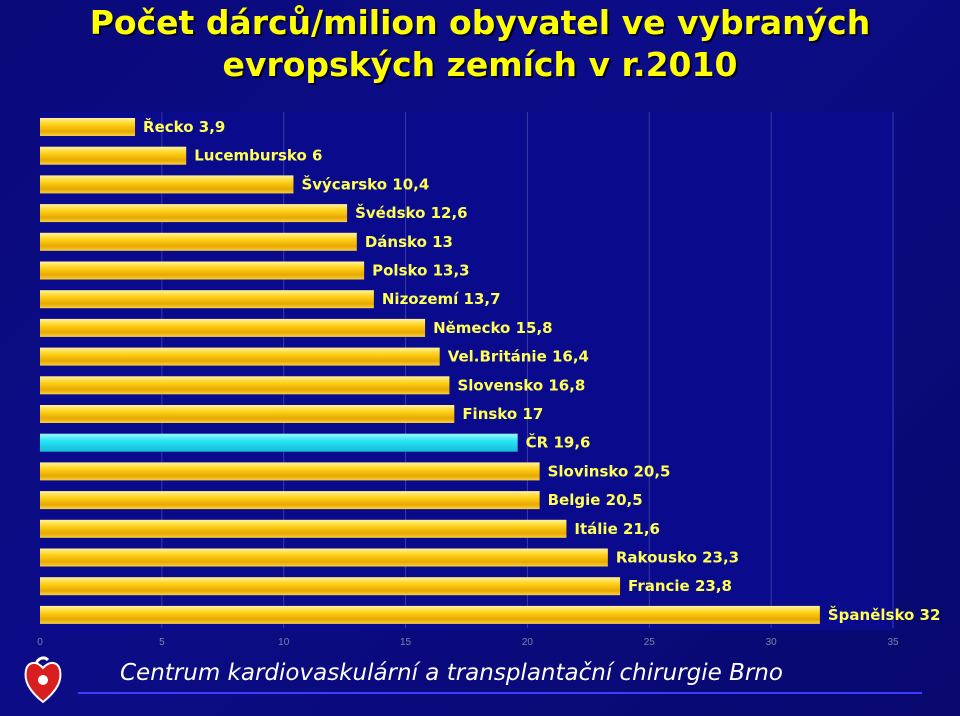 The width and height of the screenshot is (960, 716). Describe the element at coordinates (43, 680) in the screenshot. I see `heart-logo-icon` at that location.